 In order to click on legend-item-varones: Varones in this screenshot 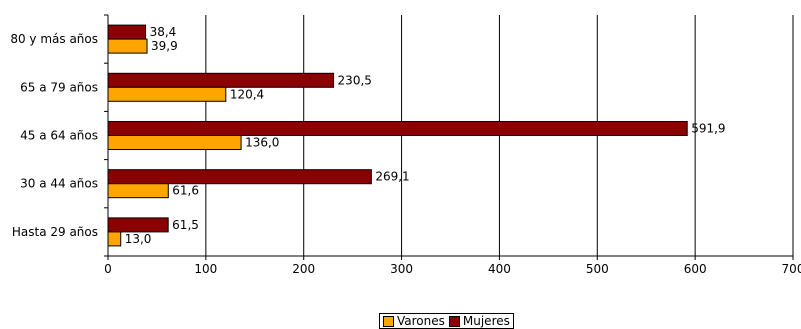, I will do `click(414, 321)`.